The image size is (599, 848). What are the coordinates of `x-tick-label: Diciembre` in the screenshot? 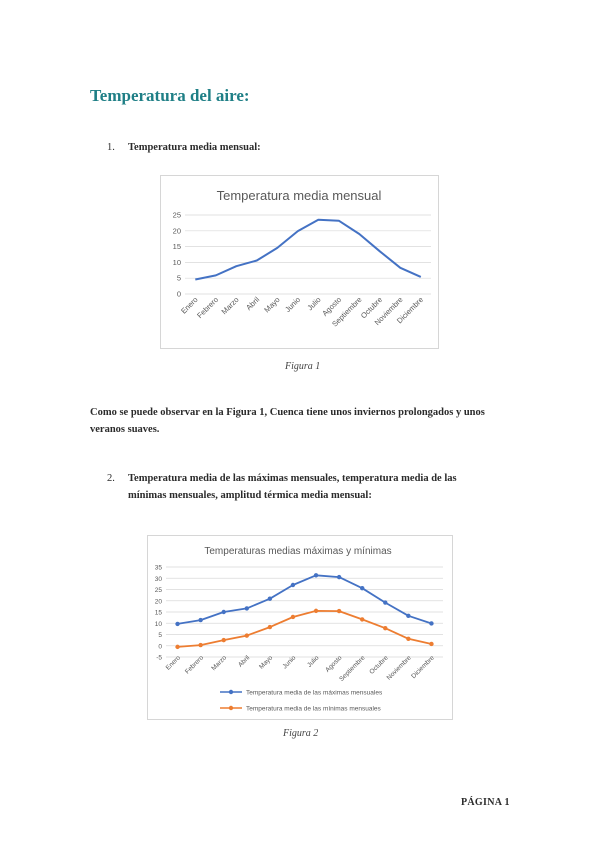 It's located at (423, 667).